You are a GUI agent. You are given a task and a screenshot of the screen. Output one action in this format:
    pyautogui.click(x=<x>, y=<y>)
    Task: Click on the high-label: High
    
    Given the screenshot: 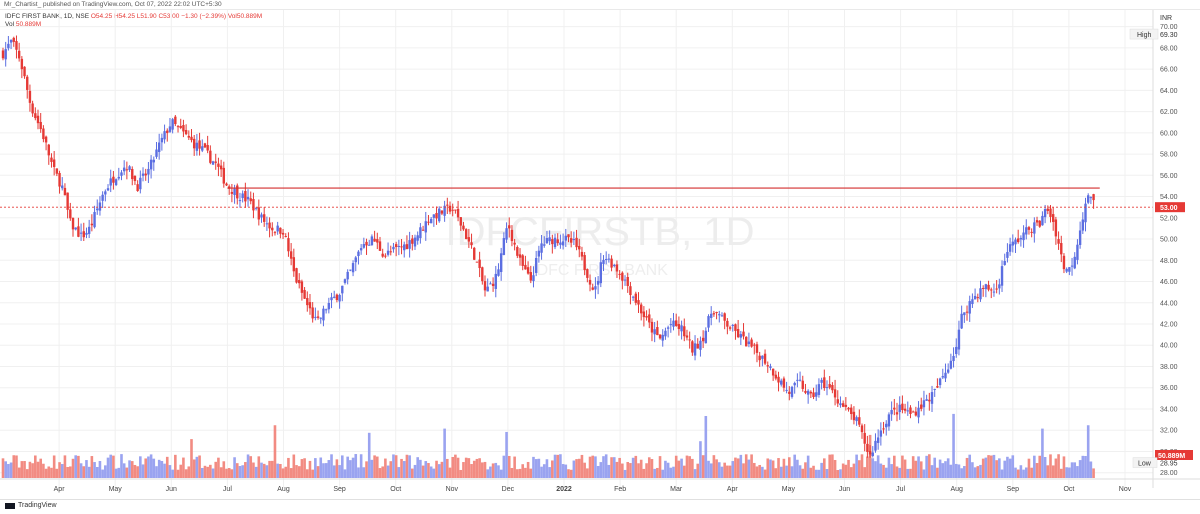 What is the action you would take?
    pyautogui.click(x=1144, y=35)
    